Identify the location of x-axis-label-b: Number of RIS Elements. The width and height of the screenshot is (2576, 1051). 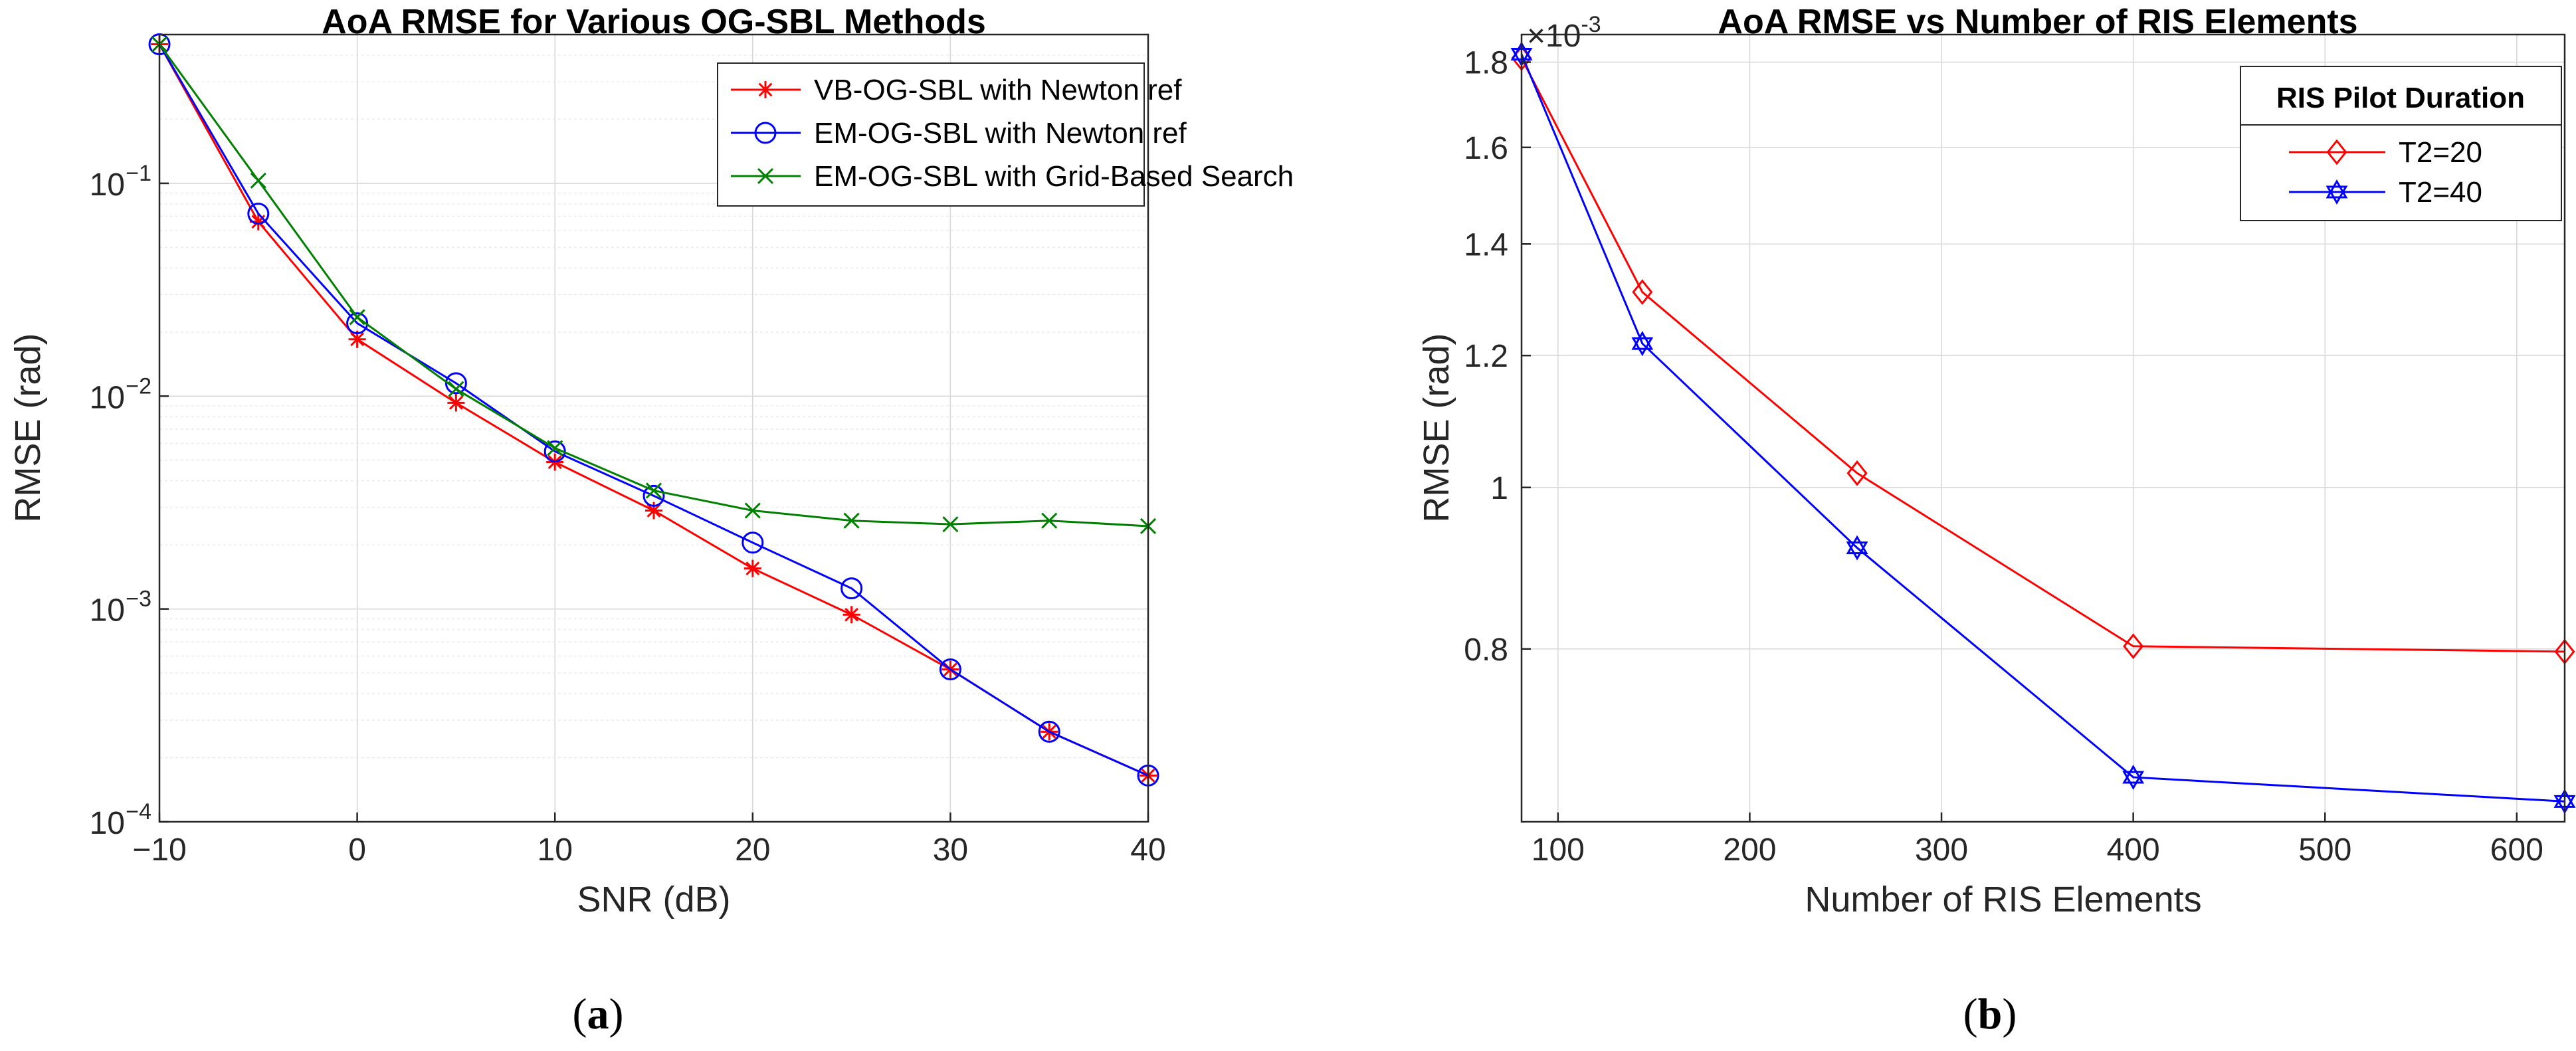
(2003, 899).